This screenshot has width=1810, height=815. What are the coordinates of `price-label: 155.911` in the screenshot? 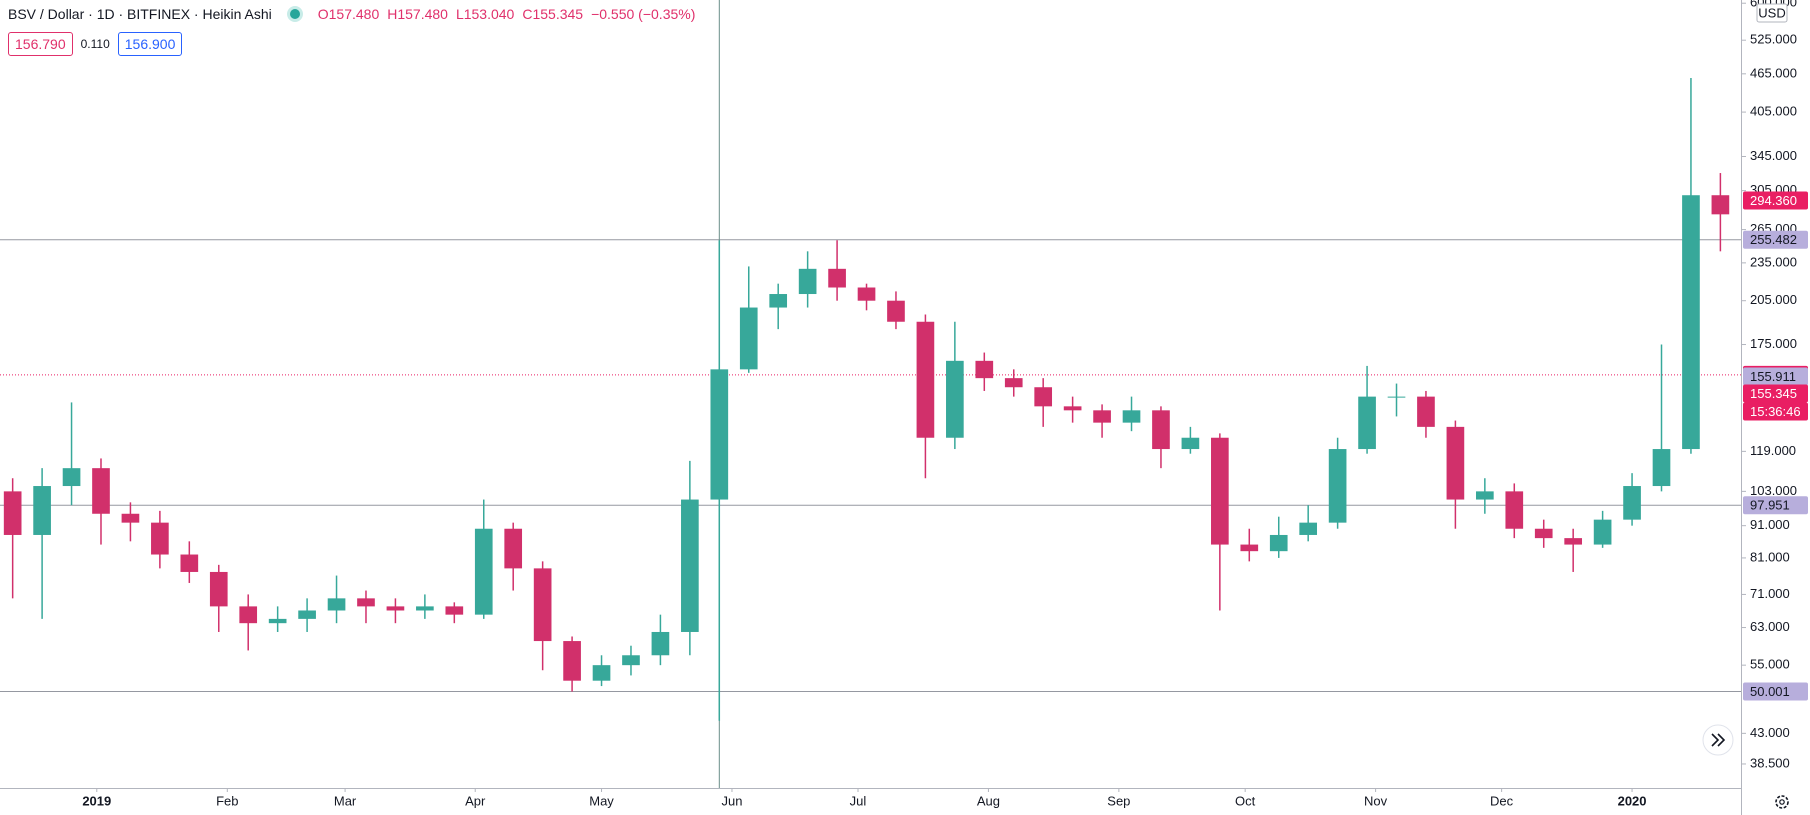 It's located at (1773, 376).